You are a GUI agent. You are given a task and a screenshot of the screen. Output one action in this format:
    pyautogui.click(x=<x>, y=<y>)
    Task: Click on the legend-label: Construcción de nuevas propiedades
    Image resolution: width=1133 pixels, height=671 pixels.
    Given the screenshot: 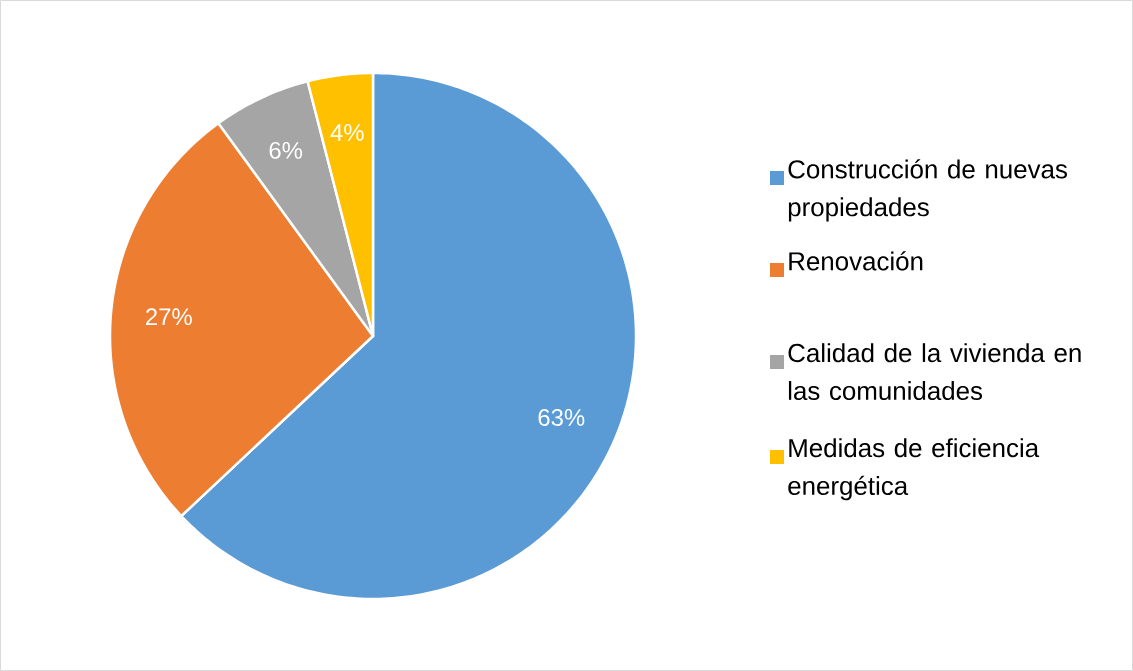 What is the action you would take?
    pyautogui.click(x=927, y=190)
    